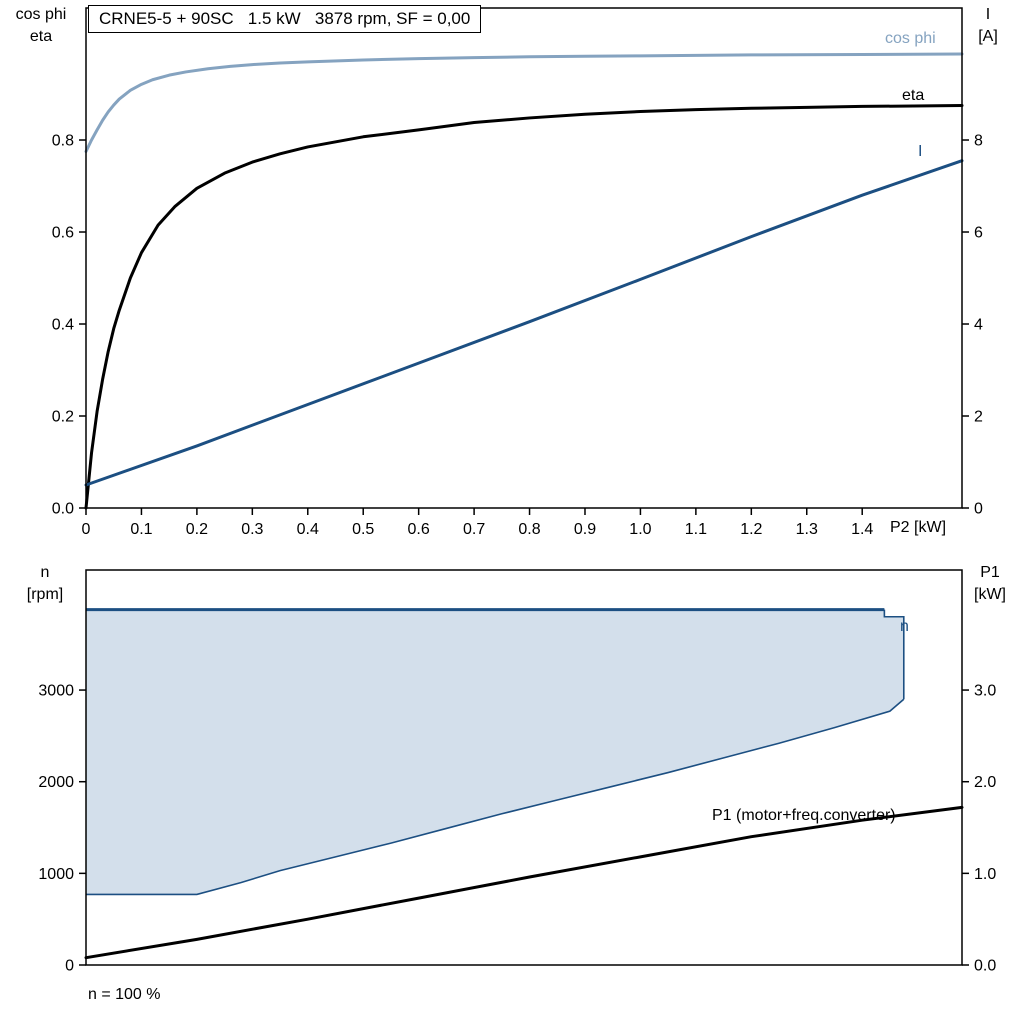 The height and width of the screenshot is (1024, 1024). Describe the element at coordinates (920, 151) in the screenshot. I see `curve-label-current: I` at that location.